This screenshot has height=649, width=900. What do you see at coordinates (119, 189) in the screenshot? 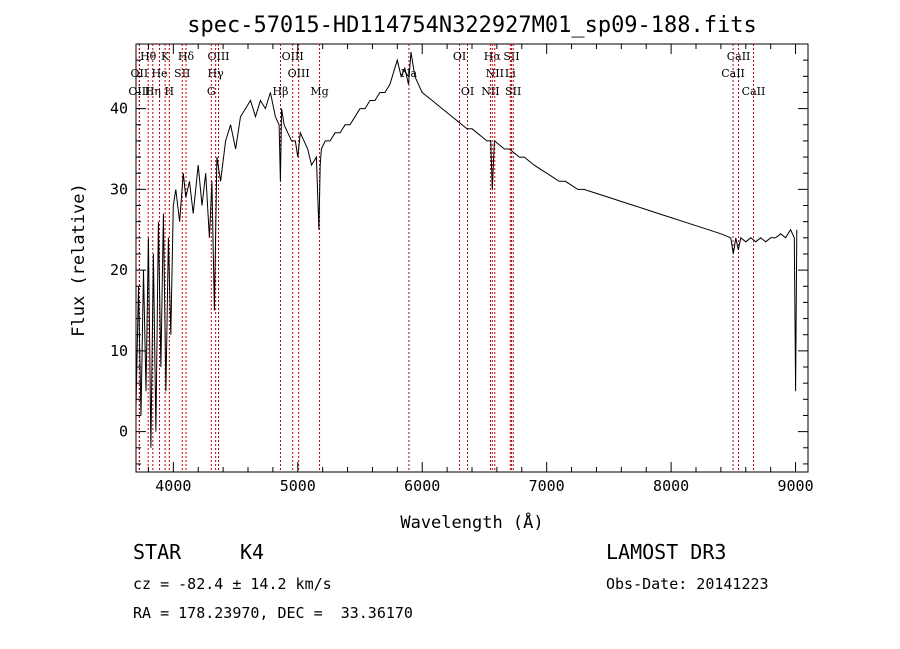
I see `y-tick-label: 30` at bounding box center [119, 189].